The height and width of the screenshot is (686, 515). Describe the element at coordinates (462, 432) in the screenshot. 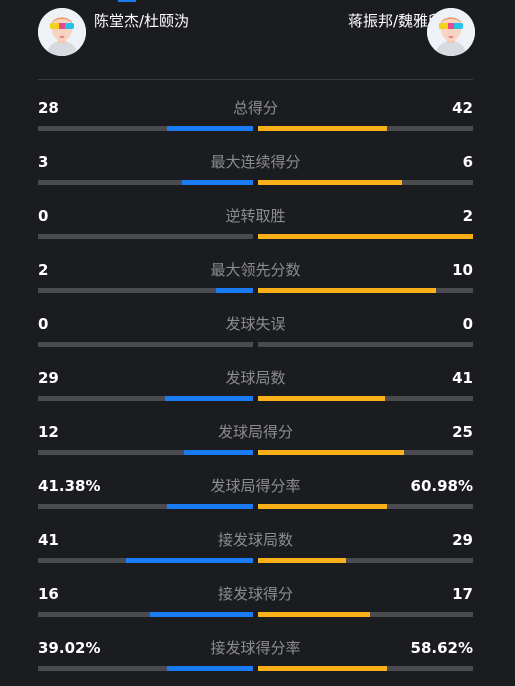

I see `right-value: 25` at that location.